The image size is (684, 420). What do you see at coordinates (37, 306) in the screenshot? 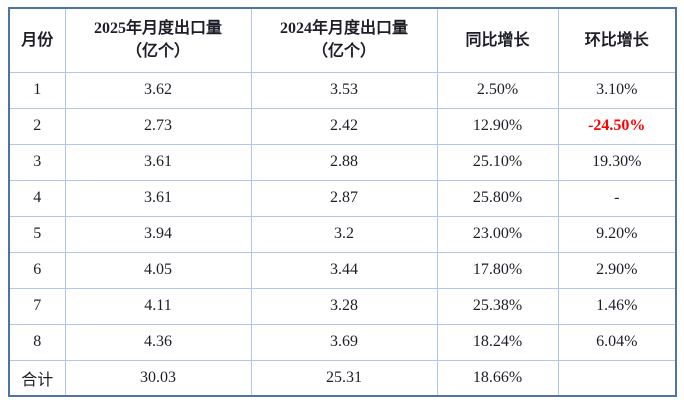
I see `cell-month: 7` at bounding box center [37, 306].